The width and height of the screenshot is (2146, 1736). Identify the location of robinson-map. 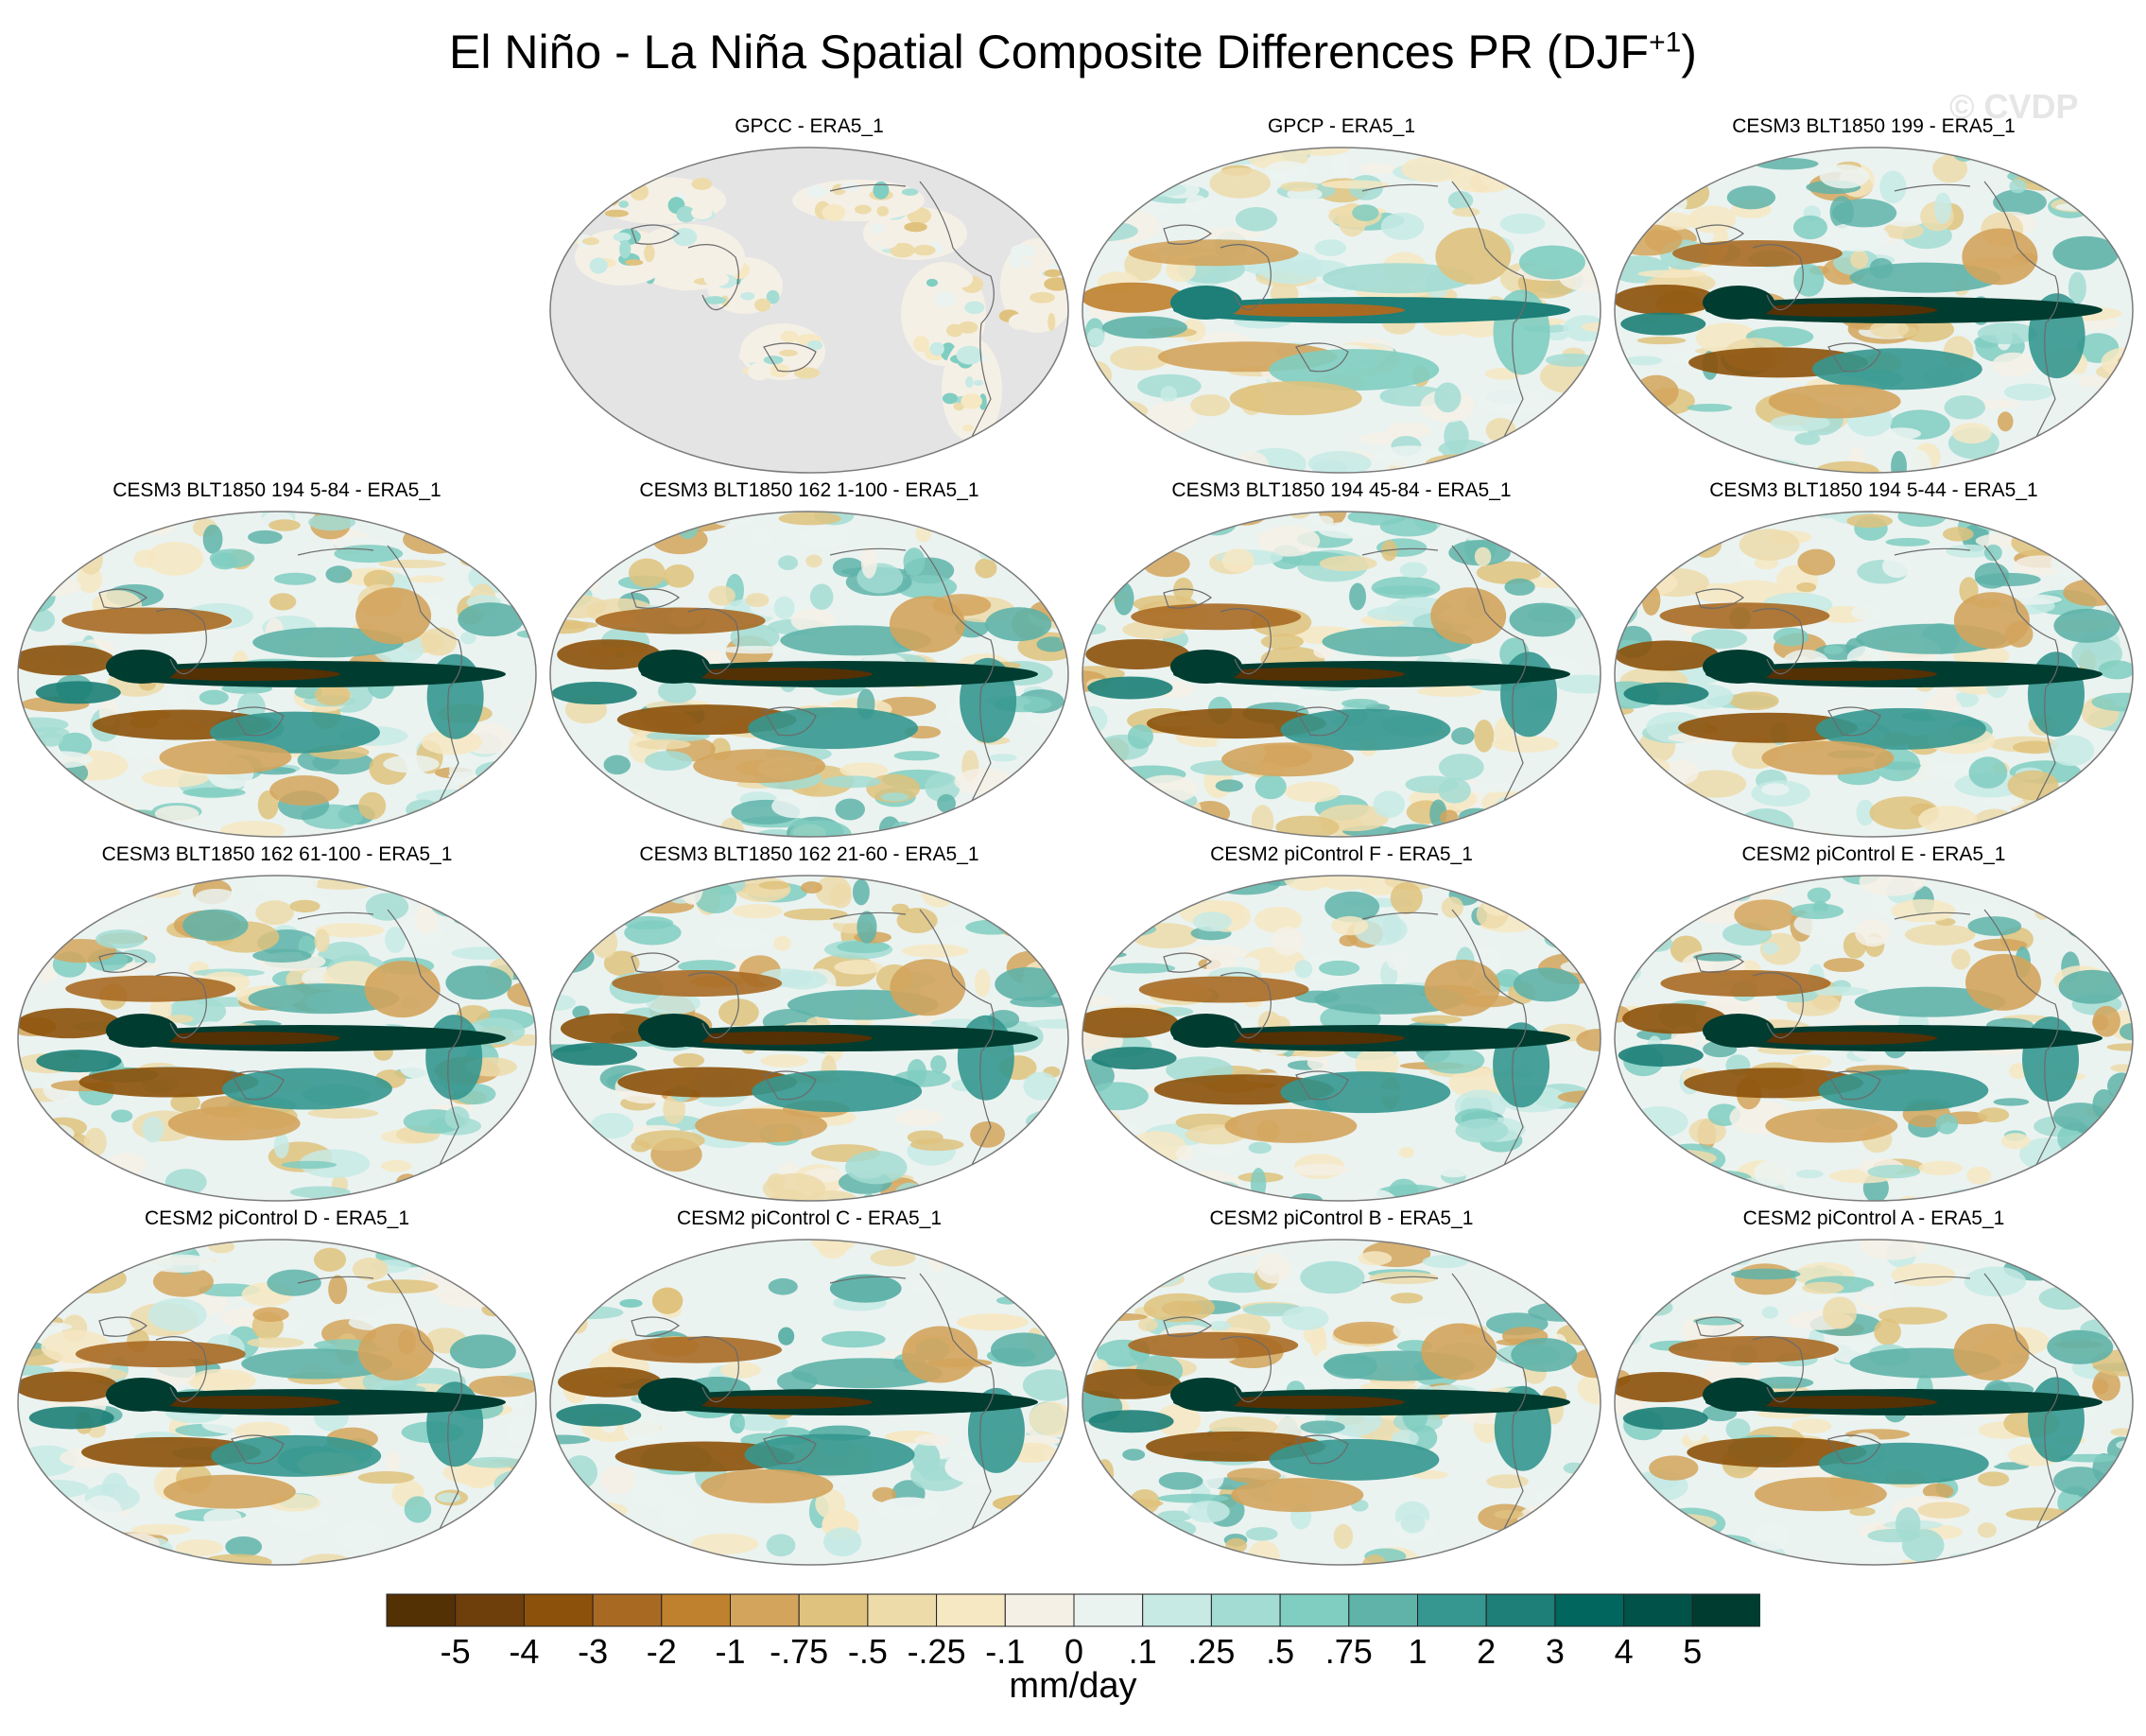
(277, 1402).